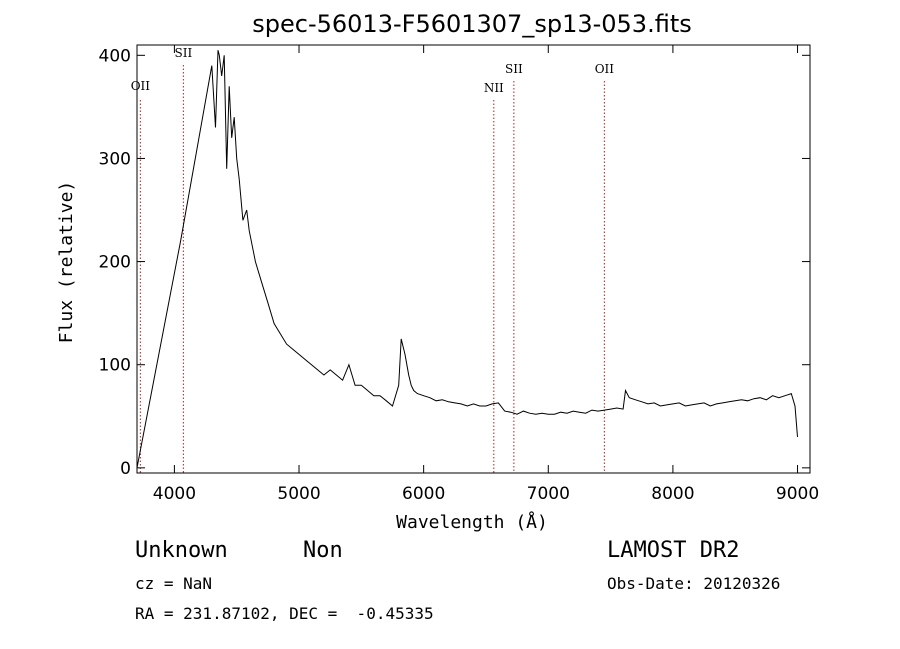 Image resolution: width=900 pixels, height=649 pixels. What do you see at coordinates (672, 494) in the screenshot?
I see `x-tick-label: 8000` at bounding box center [672, 494].